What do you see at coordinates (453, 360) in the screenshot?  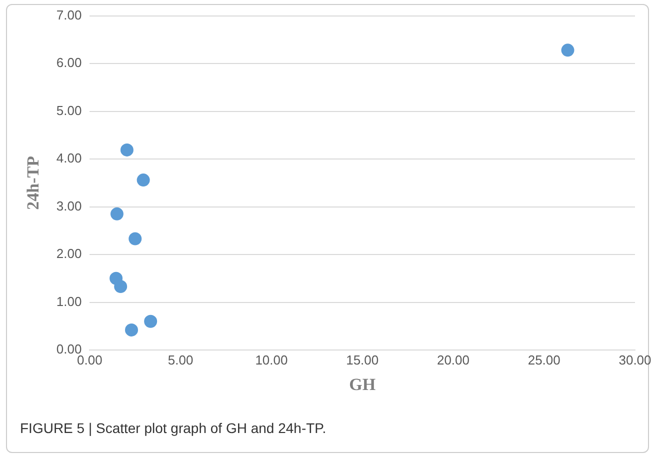 I see `x-tick-label: 20.00` at bounding box center [453, 360].